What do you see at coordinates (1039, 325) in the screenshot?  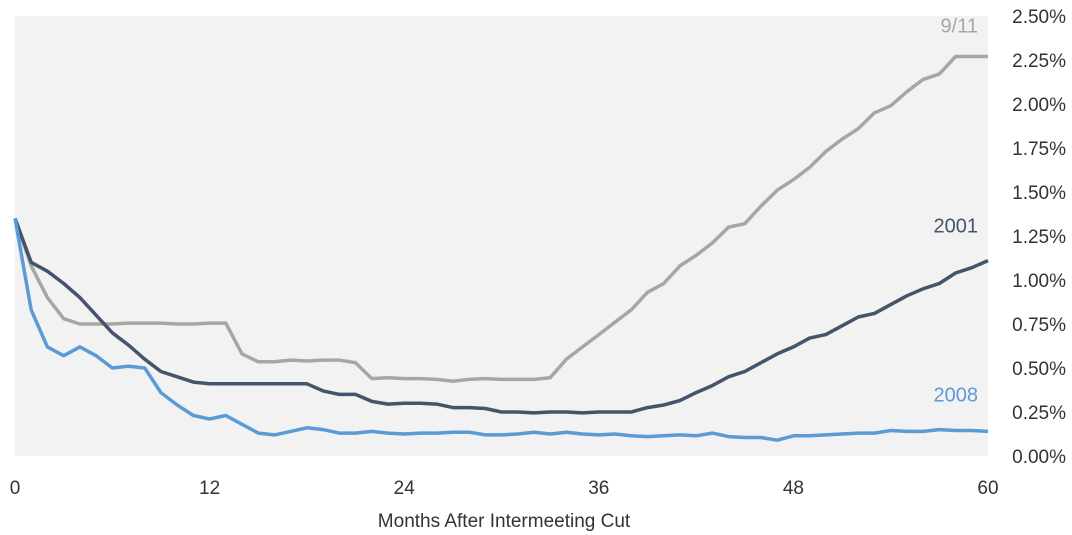 I see `y-tick-label: 0.75%` at bounding box center [1039, 325].